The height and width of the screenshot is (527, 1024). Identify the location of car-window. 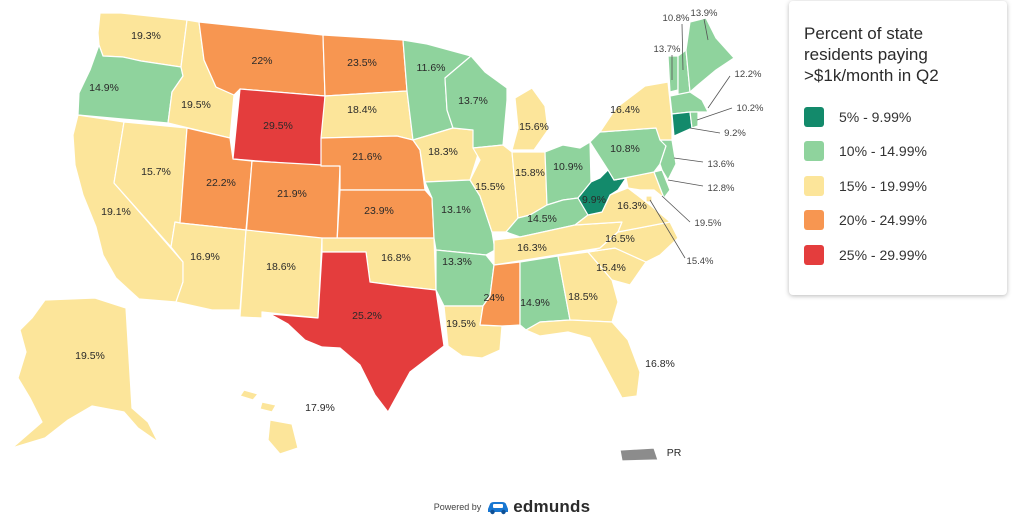
(498, 506).